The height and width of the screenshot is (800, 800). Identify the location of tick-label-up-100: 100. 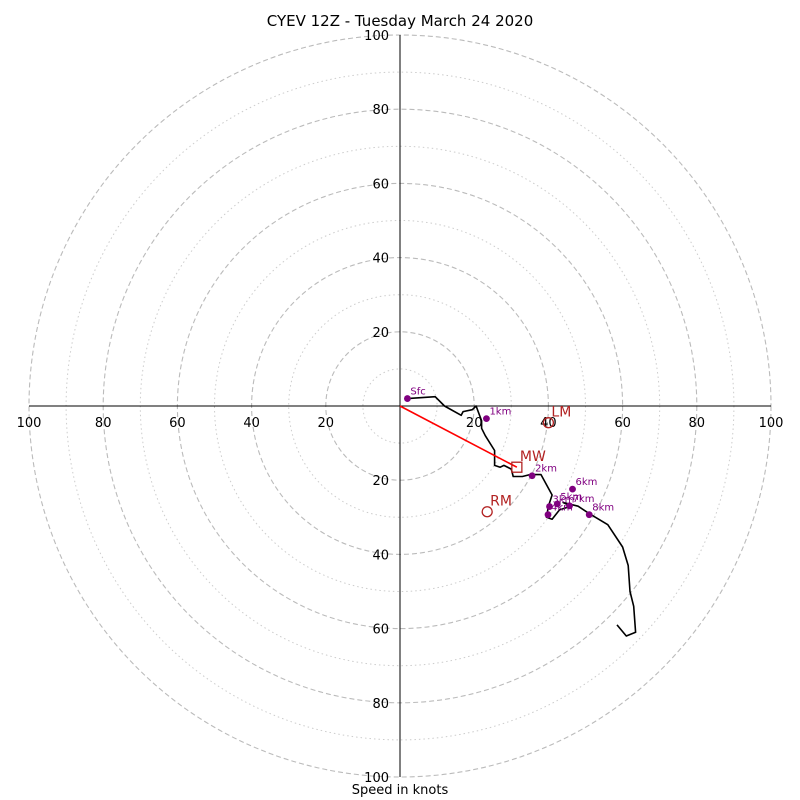
(376, 36).